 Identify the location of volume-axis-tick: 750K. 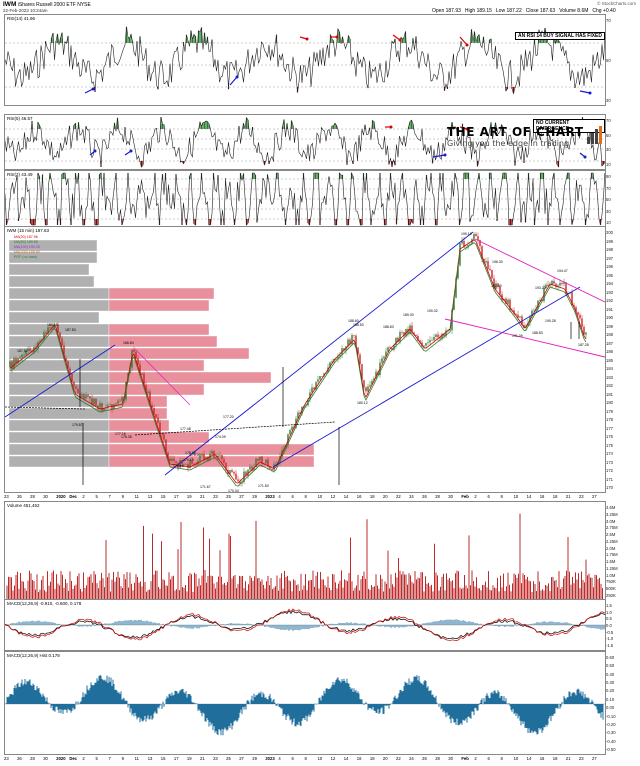
(611, 582).